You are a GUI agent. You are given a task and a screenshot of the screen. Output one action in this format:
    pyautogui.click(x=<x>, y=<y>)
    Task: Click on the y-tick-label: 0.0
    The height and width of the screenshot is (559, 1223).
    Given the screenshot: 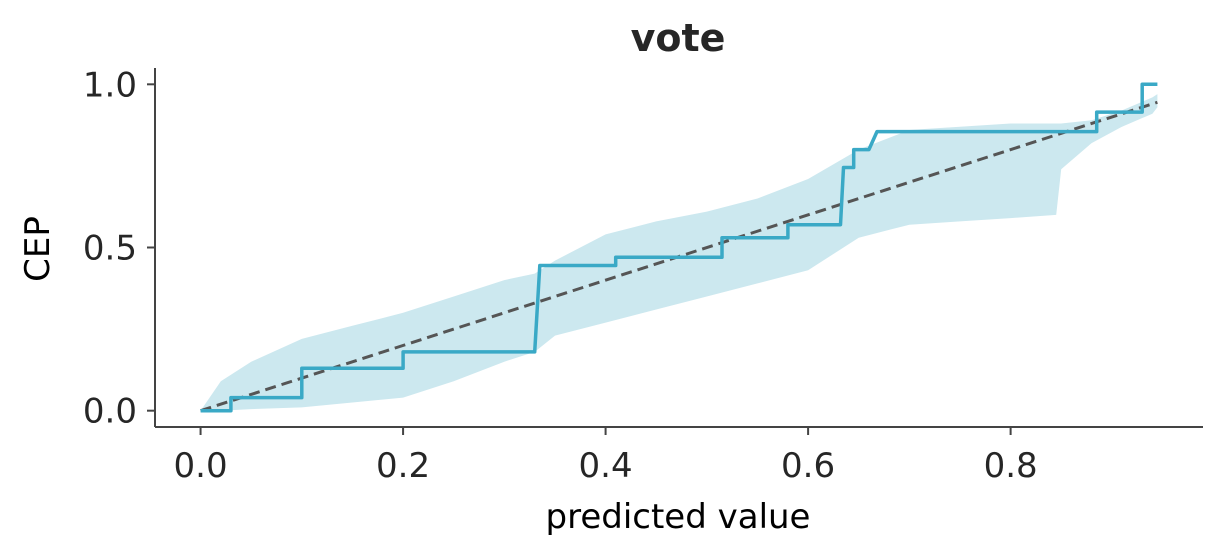 What is the action you would take?
    pyautogui.click(x=110, y=412)
    